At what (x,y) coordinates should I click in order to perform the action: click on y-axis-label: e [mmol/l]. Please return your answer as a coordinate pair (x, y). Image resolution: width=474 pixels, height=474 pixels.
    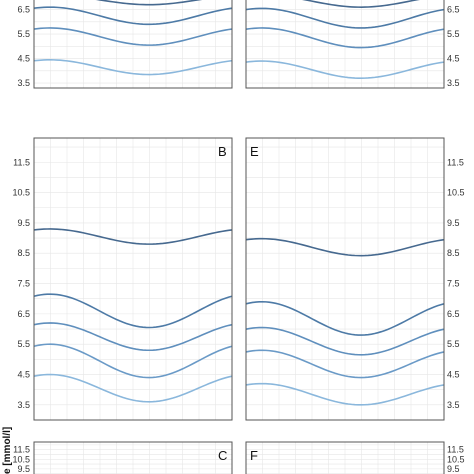
    Looking at the image, I should click on (7, 450).